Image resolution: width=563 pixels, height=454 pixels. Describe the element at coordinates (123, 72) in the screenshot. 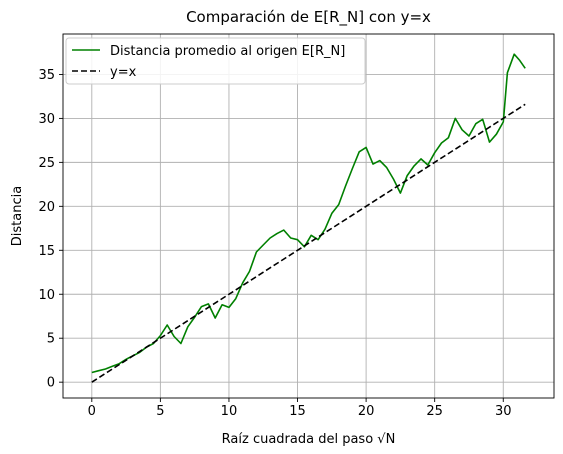

I see `legend-label-identity: y=x` at that location.